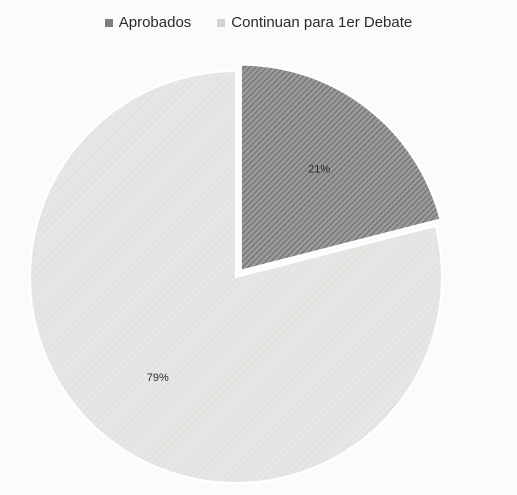  What do you see at coordinates (108, 22) in the screenshot?
I see `legend-swatch-aprobados` at bounding box center [108, 22].